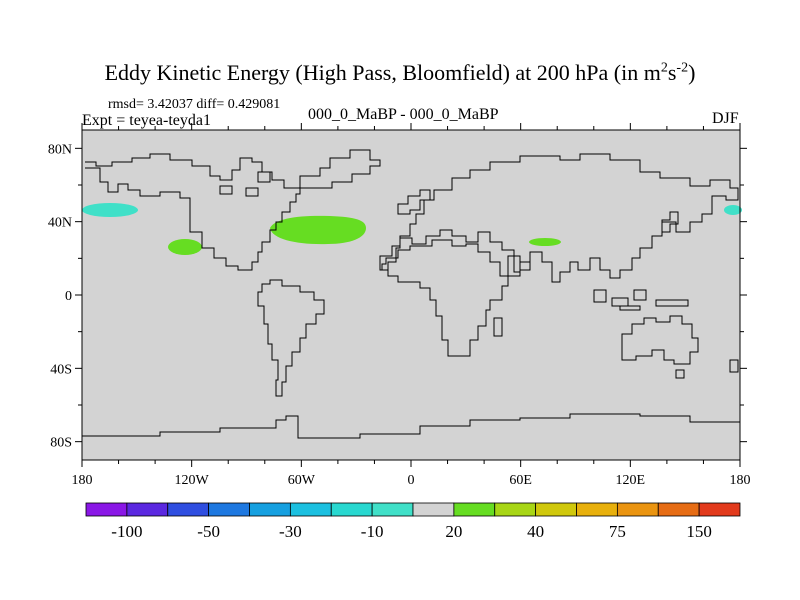 The height and width of the screenshot is (600, 800). What do you see at coordinates (641, 300) in the screenshot?
I see `coast-indonesia` at bounding box center [641, 300].